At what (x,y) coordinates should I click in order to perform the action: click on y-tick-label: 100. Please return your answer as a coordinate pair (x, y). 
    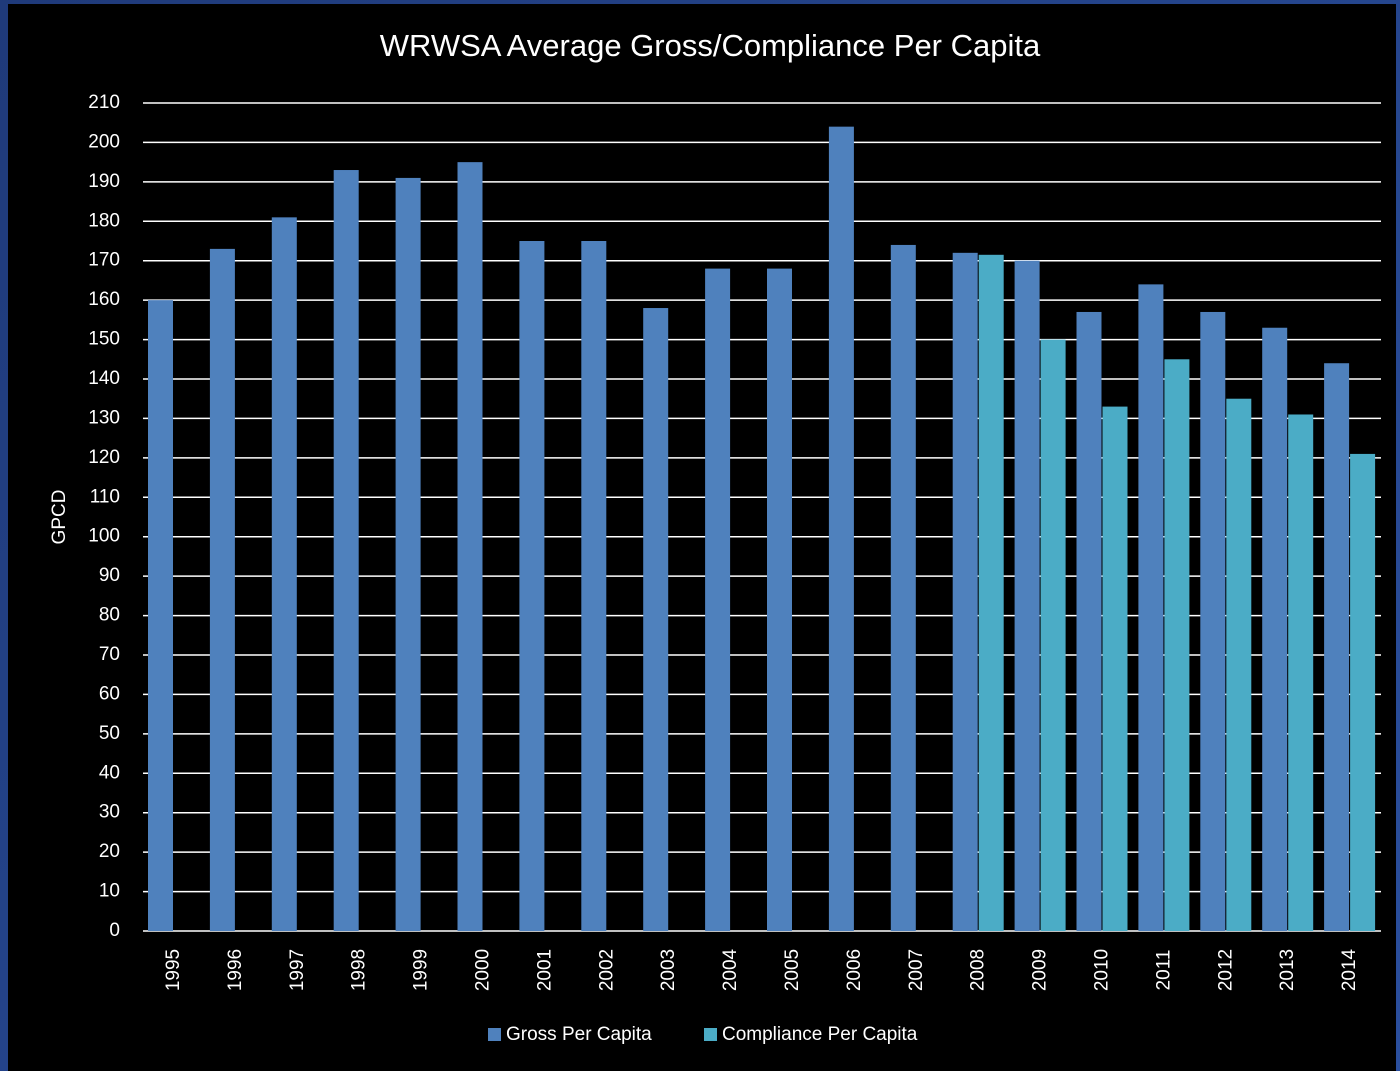
    Looking at the image, I should click on (104, 536).